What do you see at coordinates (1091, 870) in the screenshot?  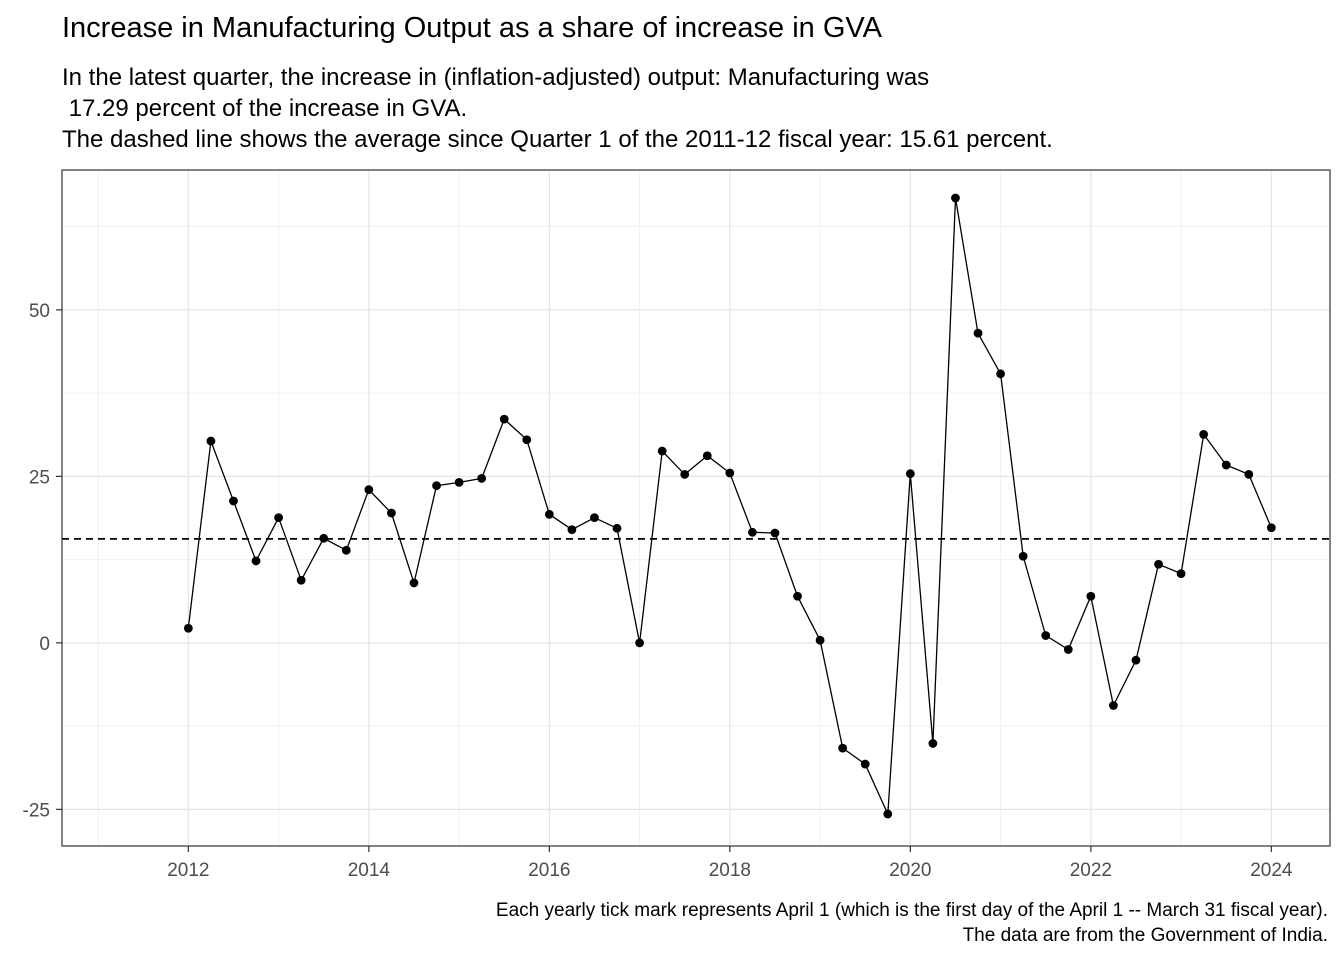 I see `x-tick-label: 2022` at bounding box center [1091, 870].